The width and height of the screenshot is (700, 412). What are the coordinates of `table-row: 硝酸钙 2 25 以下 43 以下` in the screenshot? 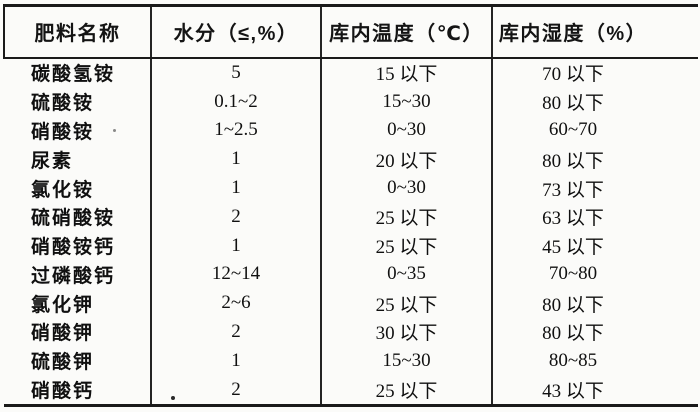 It's located at (351, 390).